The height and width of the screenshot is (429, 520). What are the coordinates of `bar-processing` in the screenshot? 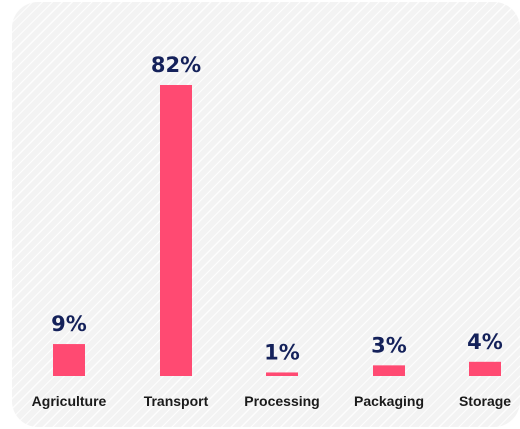 It's located at (282, 374).